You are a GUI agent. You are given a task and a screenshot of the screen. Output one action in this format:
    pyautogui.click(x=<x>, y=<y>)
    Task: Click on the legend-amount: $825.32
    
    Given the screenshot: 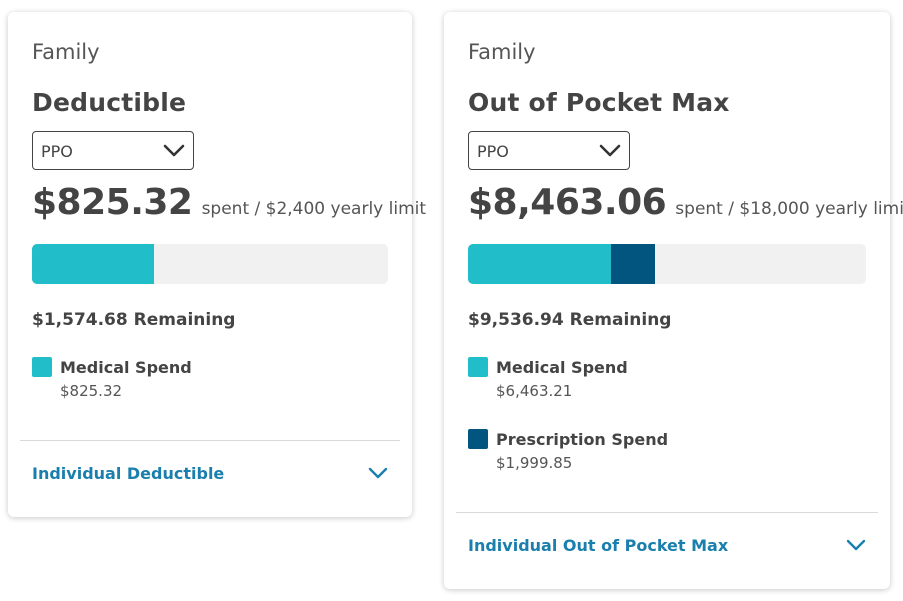 What is the action you would take?
    pyautogui.click(x=91, y=391)
    